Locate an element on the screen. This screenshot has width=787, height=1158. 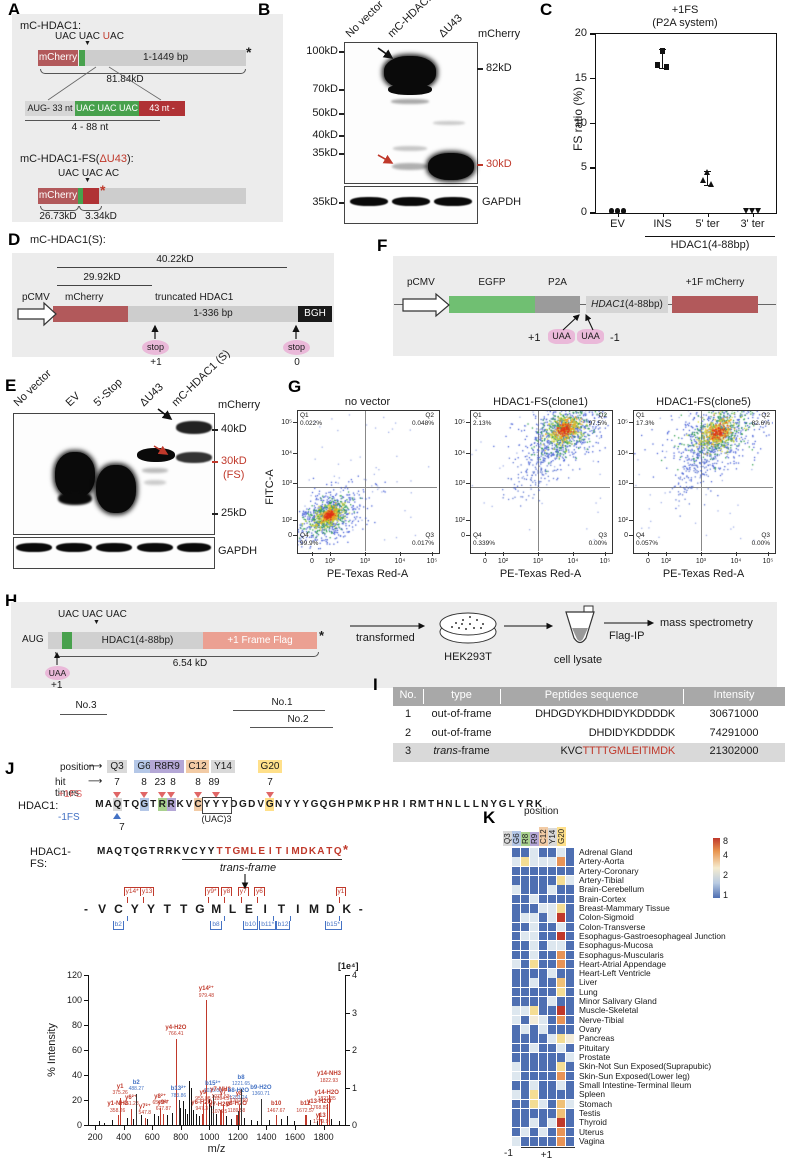
hit-times-value: 7 is located at coordinates (117, 782).